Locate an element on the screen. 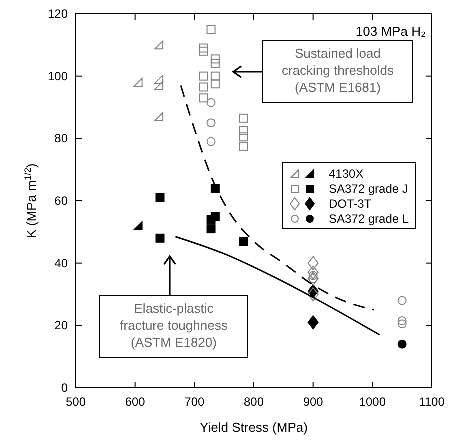  x-tick-label: 500 is located at coordinates (76, 402).